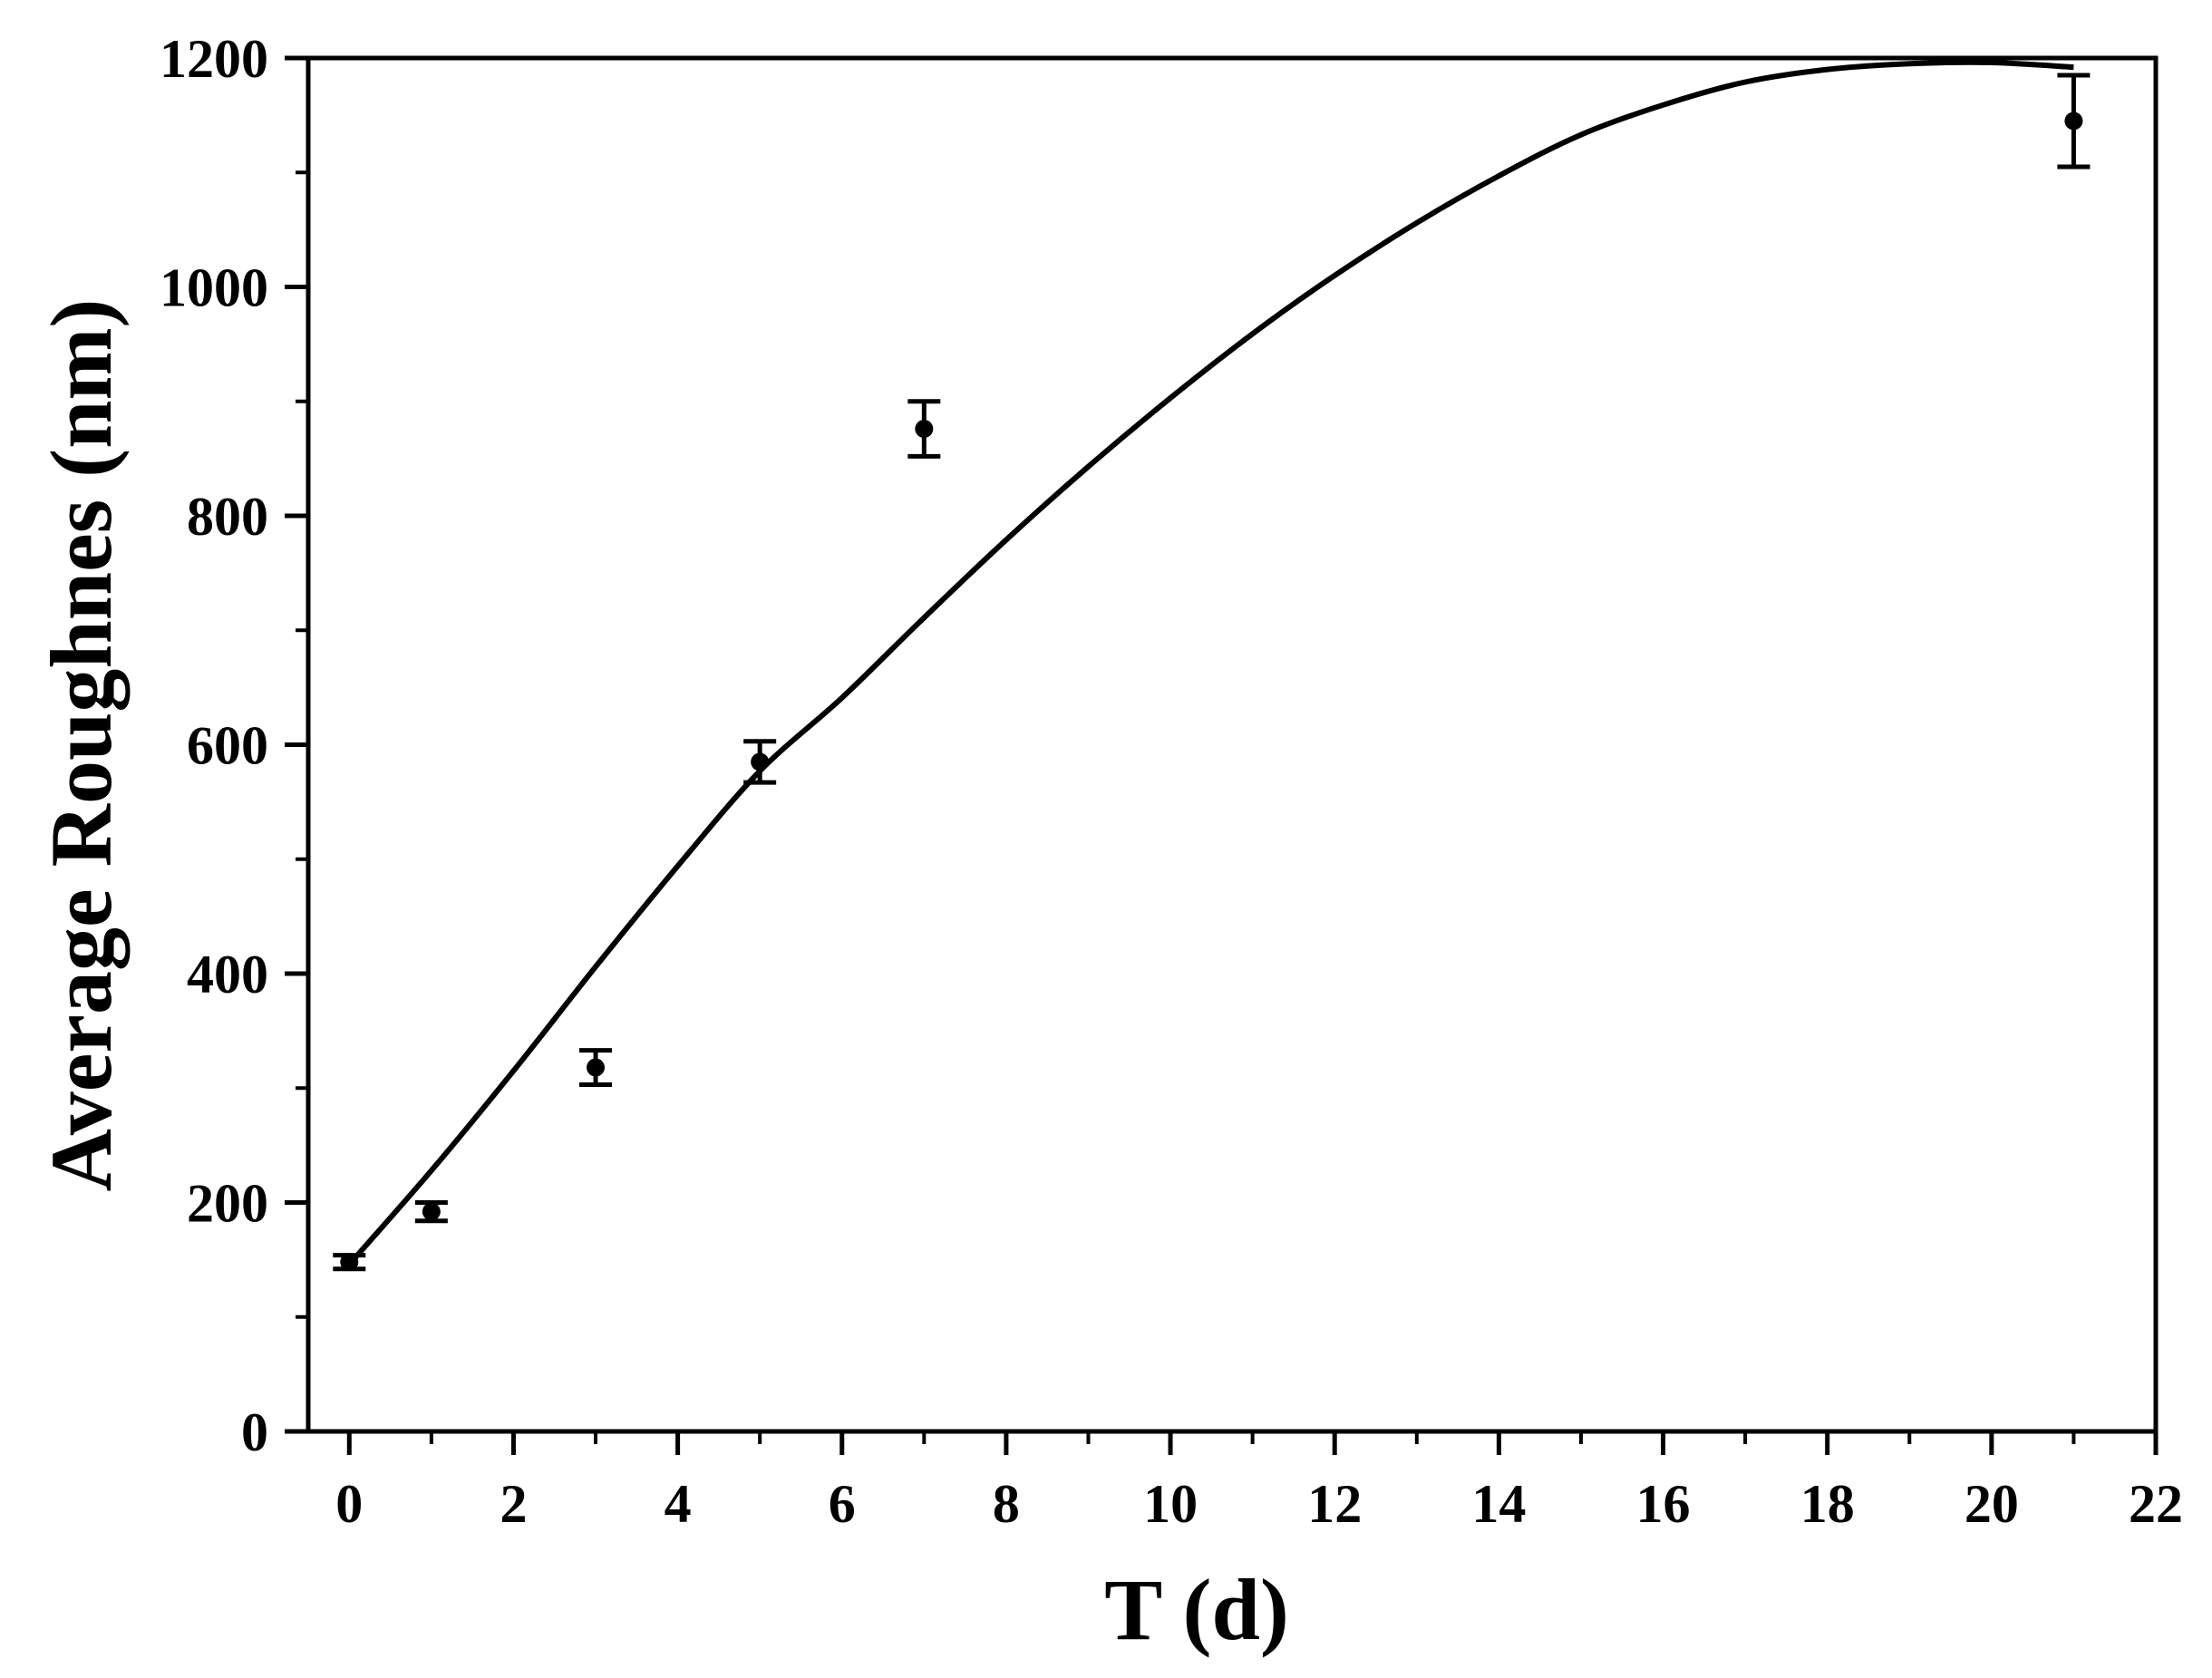 This screenshot has width=2212, height=1678. Describe the element at coordinates (81, 745) in the screenshot. I see `y-axis-title: Average Roughnes (nm)` at that location.